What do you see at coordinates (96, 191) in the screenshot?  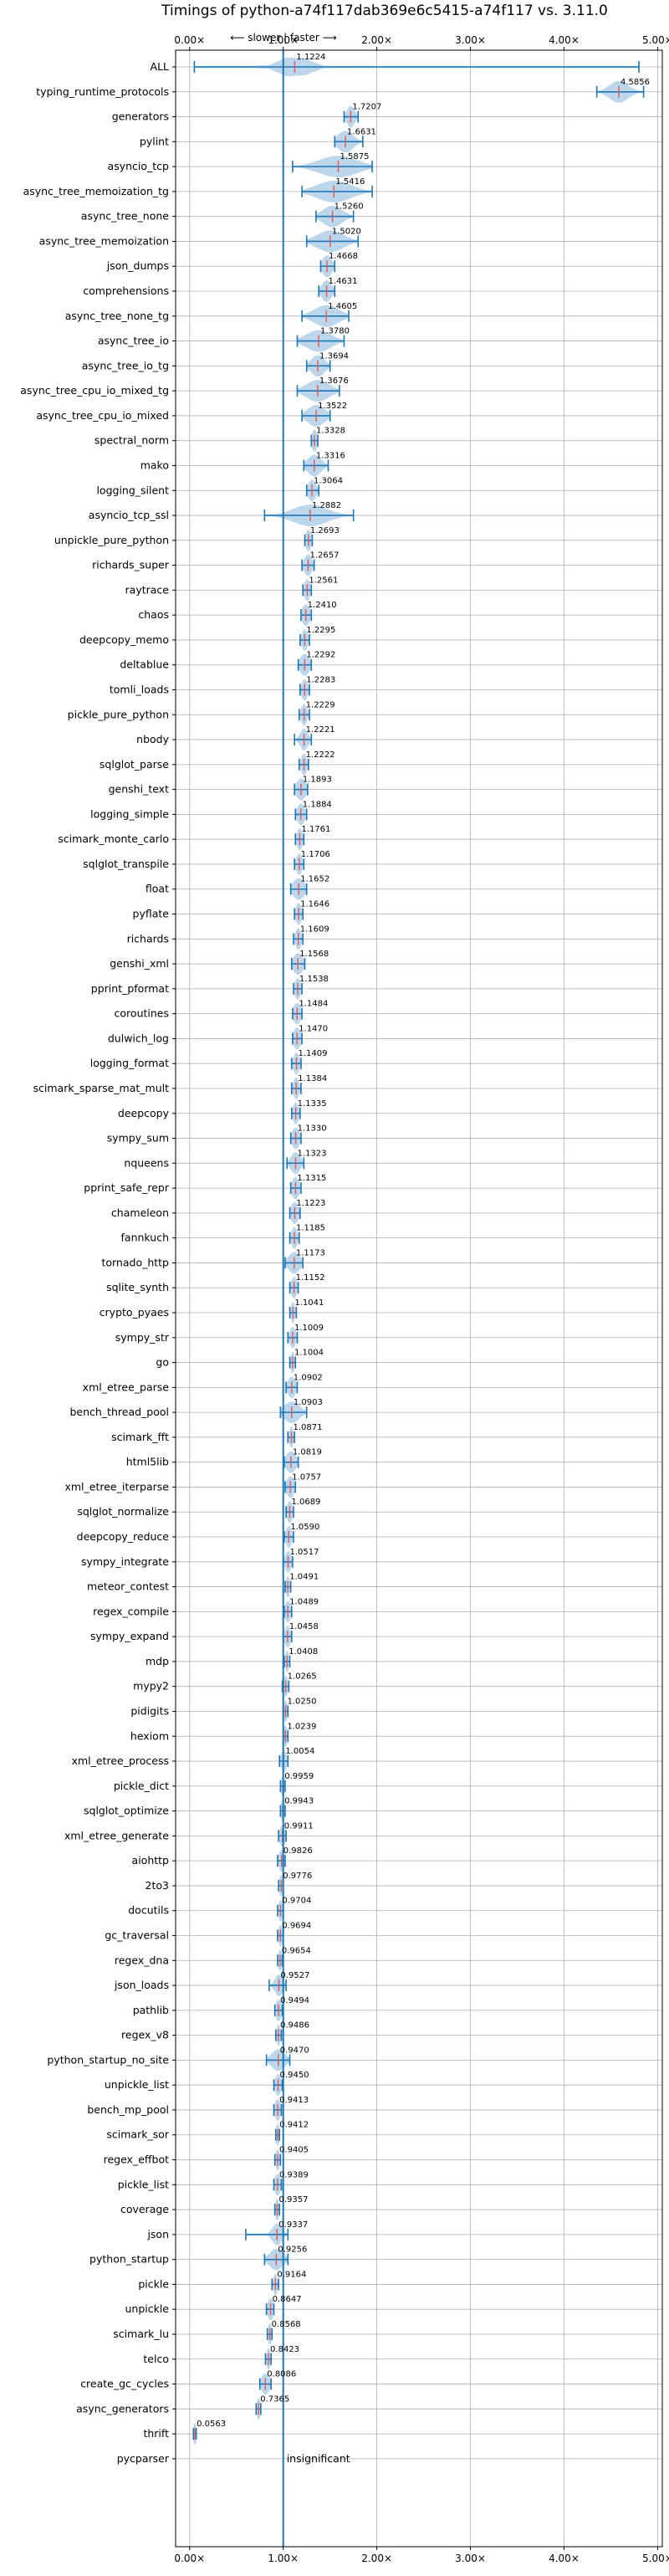 I see `benchmark-label: async_tree_memoization_tg` at bounding box center [96, 191].